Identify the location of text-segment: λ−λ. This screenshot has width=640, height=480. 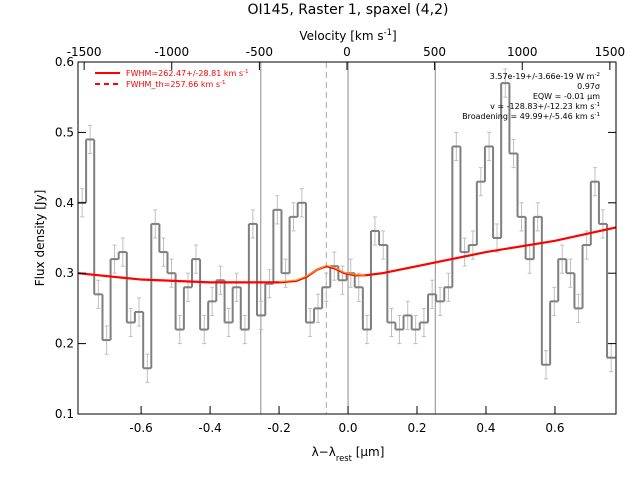
(324, 452).